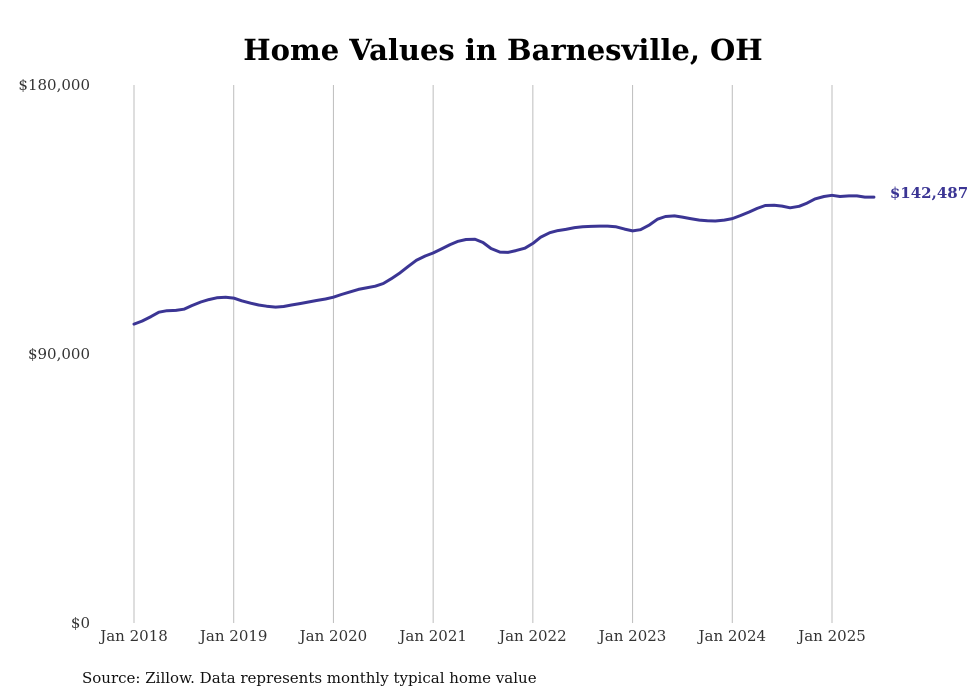 The width and height of the screenshot is (980, 699). What do you see at coordinates (333, 636) in the screenshot?
I see `x-tick-label: Jan 2020` at bounding box center [333, 636].